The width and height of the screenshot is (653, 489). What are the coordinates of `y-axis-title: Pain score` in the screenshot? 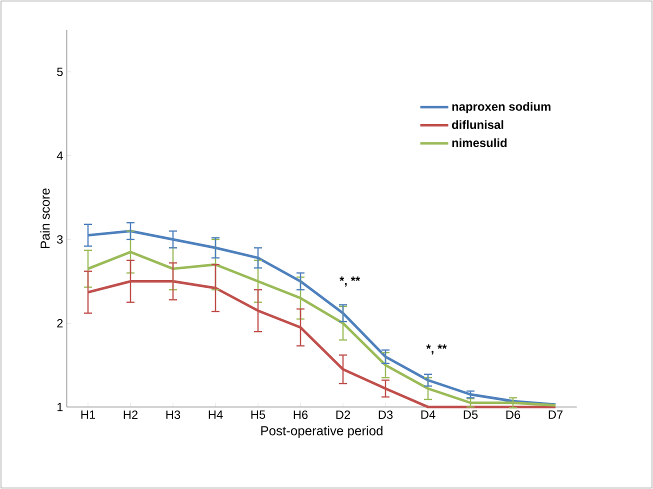 It's located at (45, 218).